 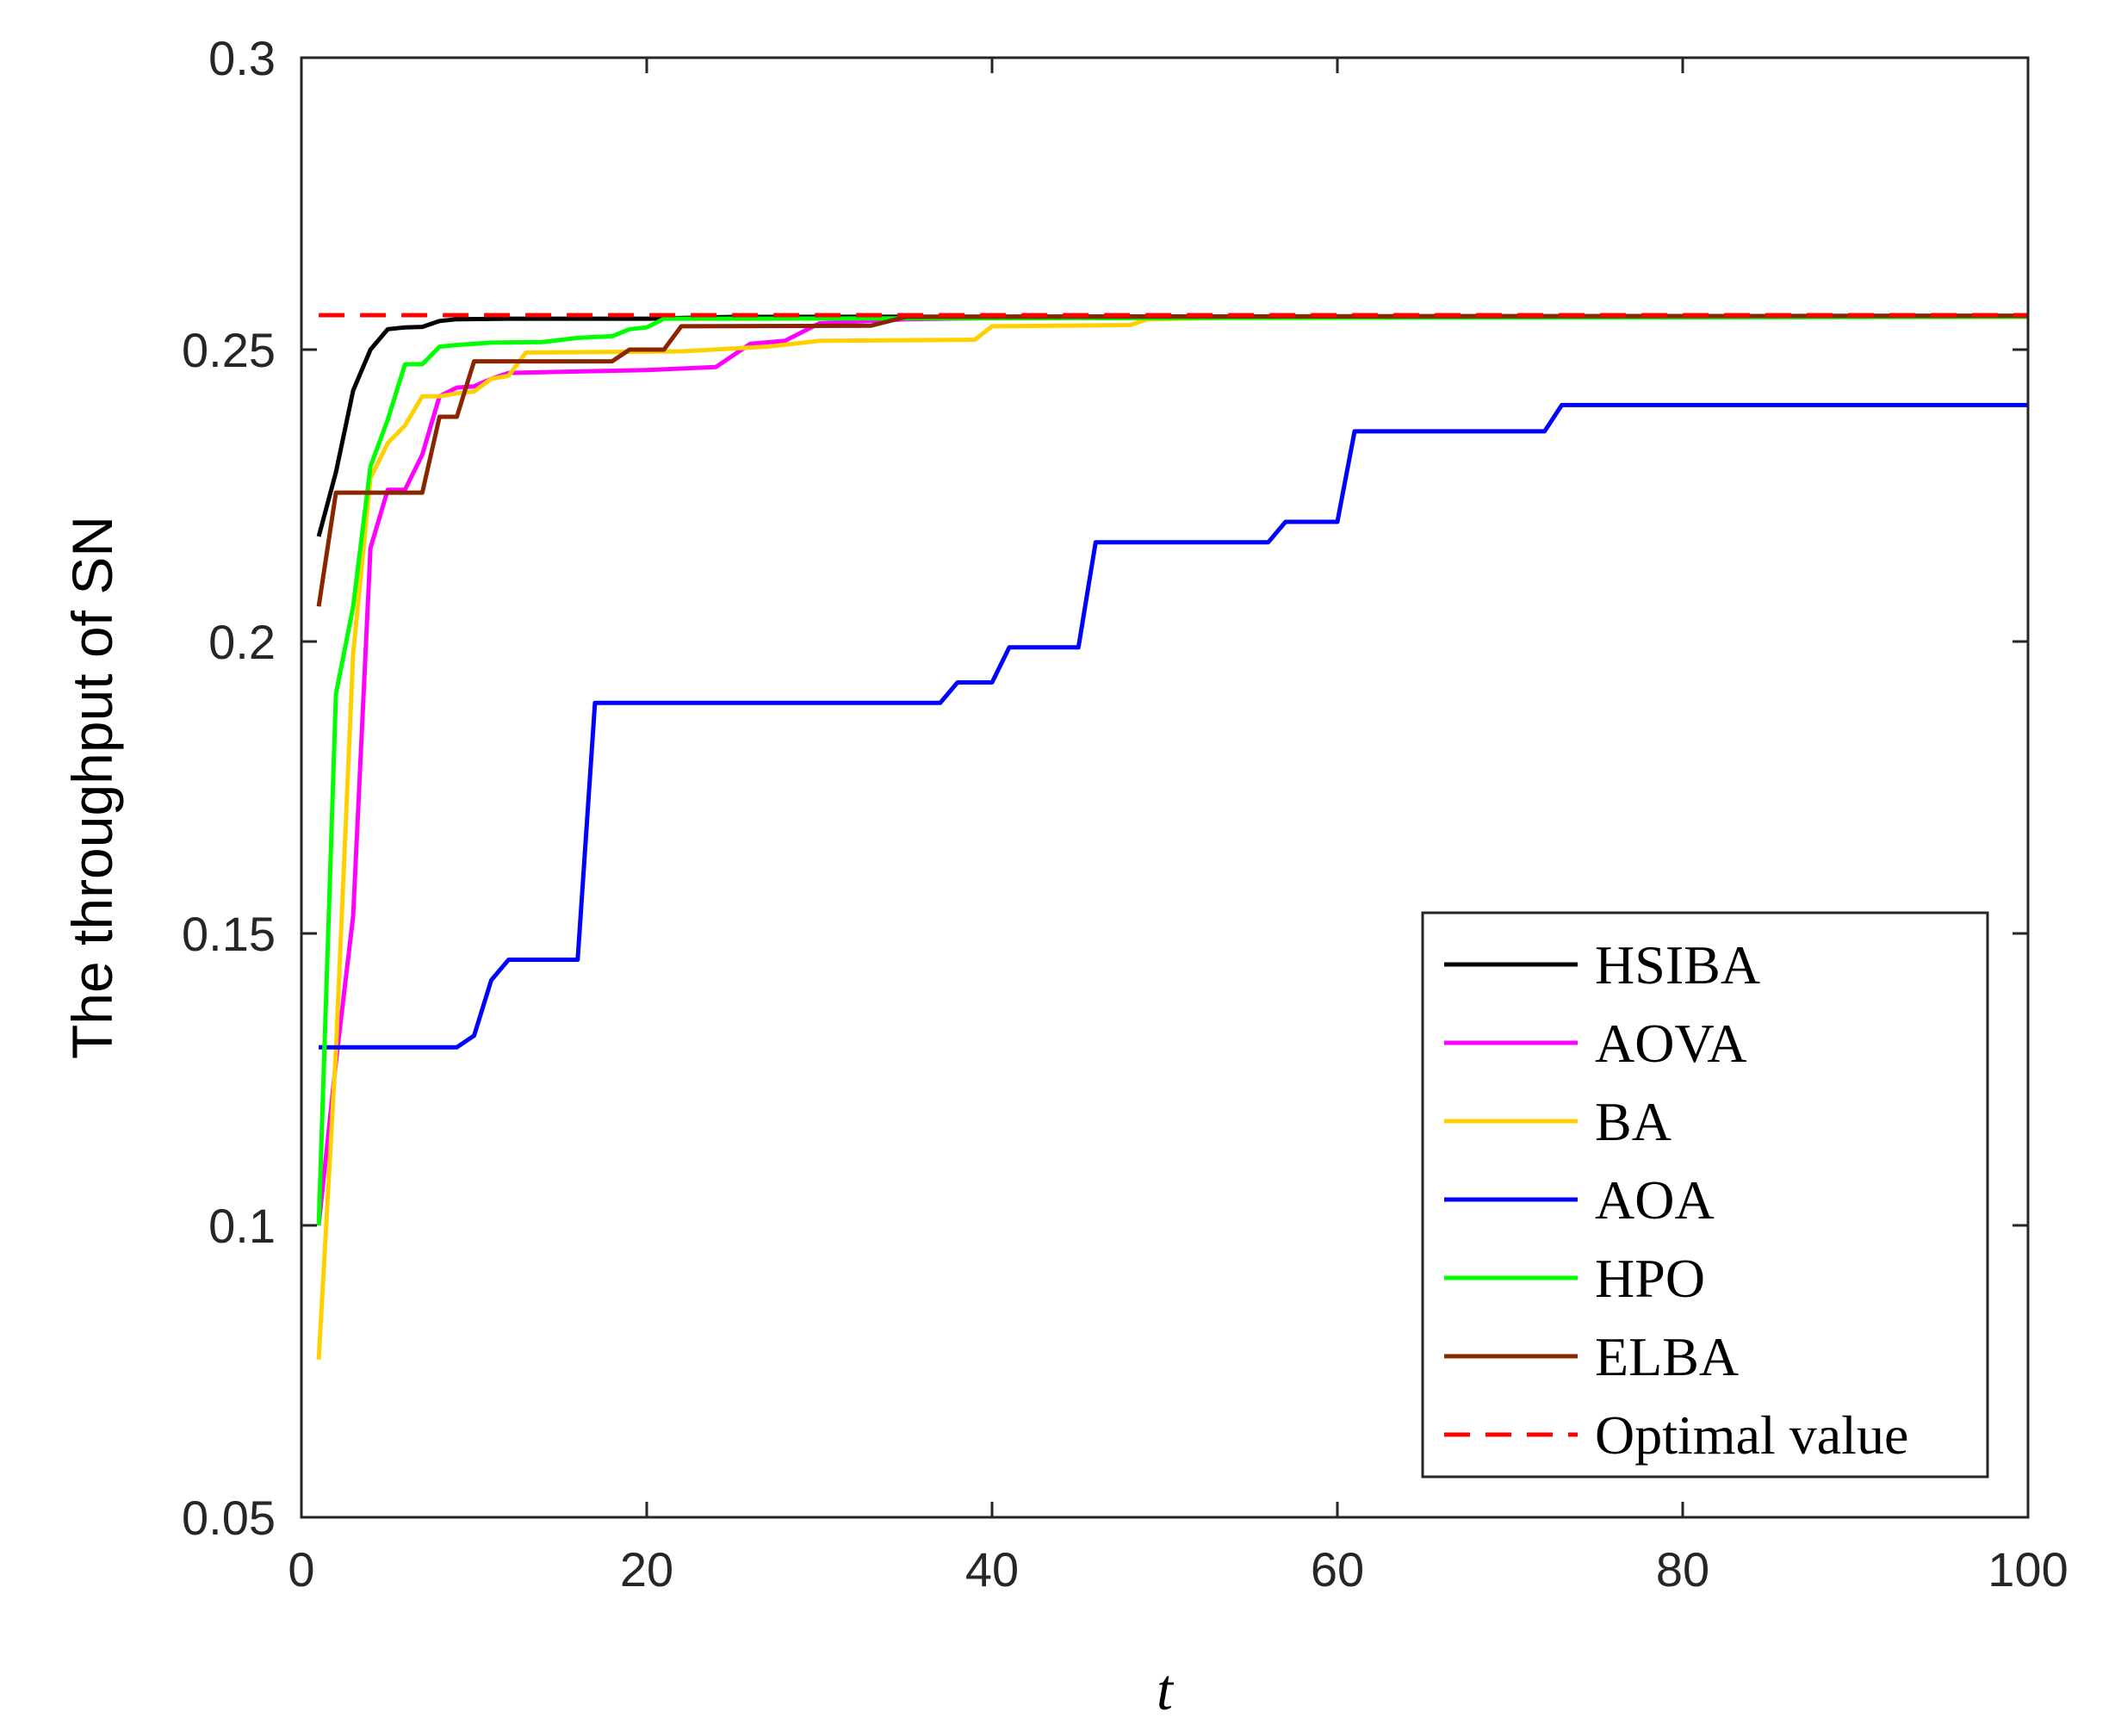 What do you see at coordinates (229, 1518) in the screenshot?
I see `y-tick-label: 0.05` at bounding box center [229, 1518].